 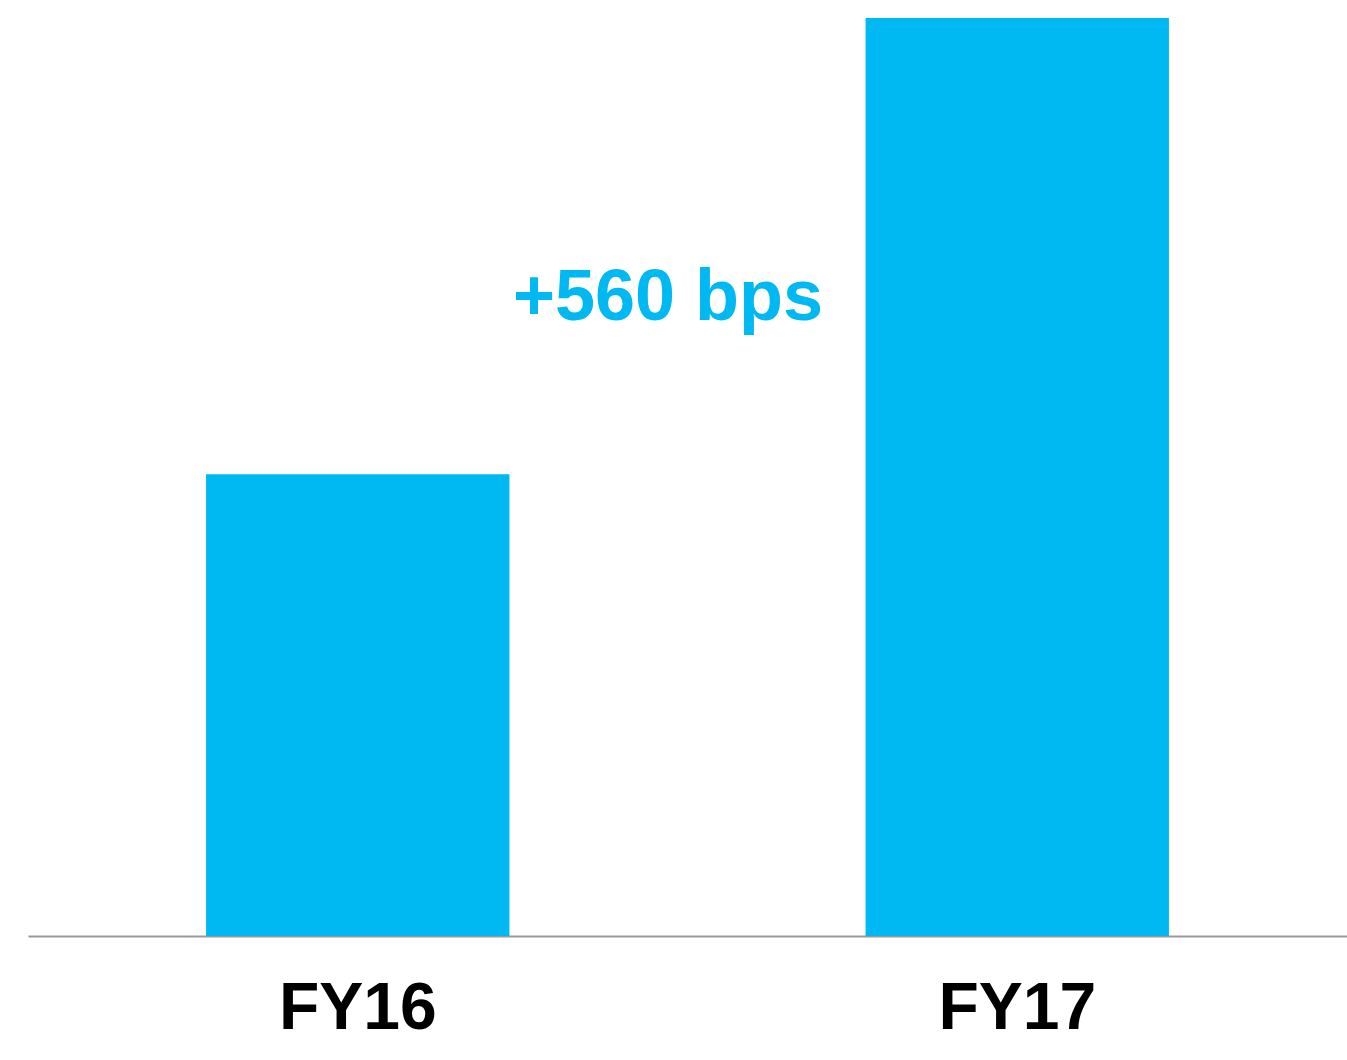 I want to click on x-tick-label: FY16, so click(x=357, y=1005).